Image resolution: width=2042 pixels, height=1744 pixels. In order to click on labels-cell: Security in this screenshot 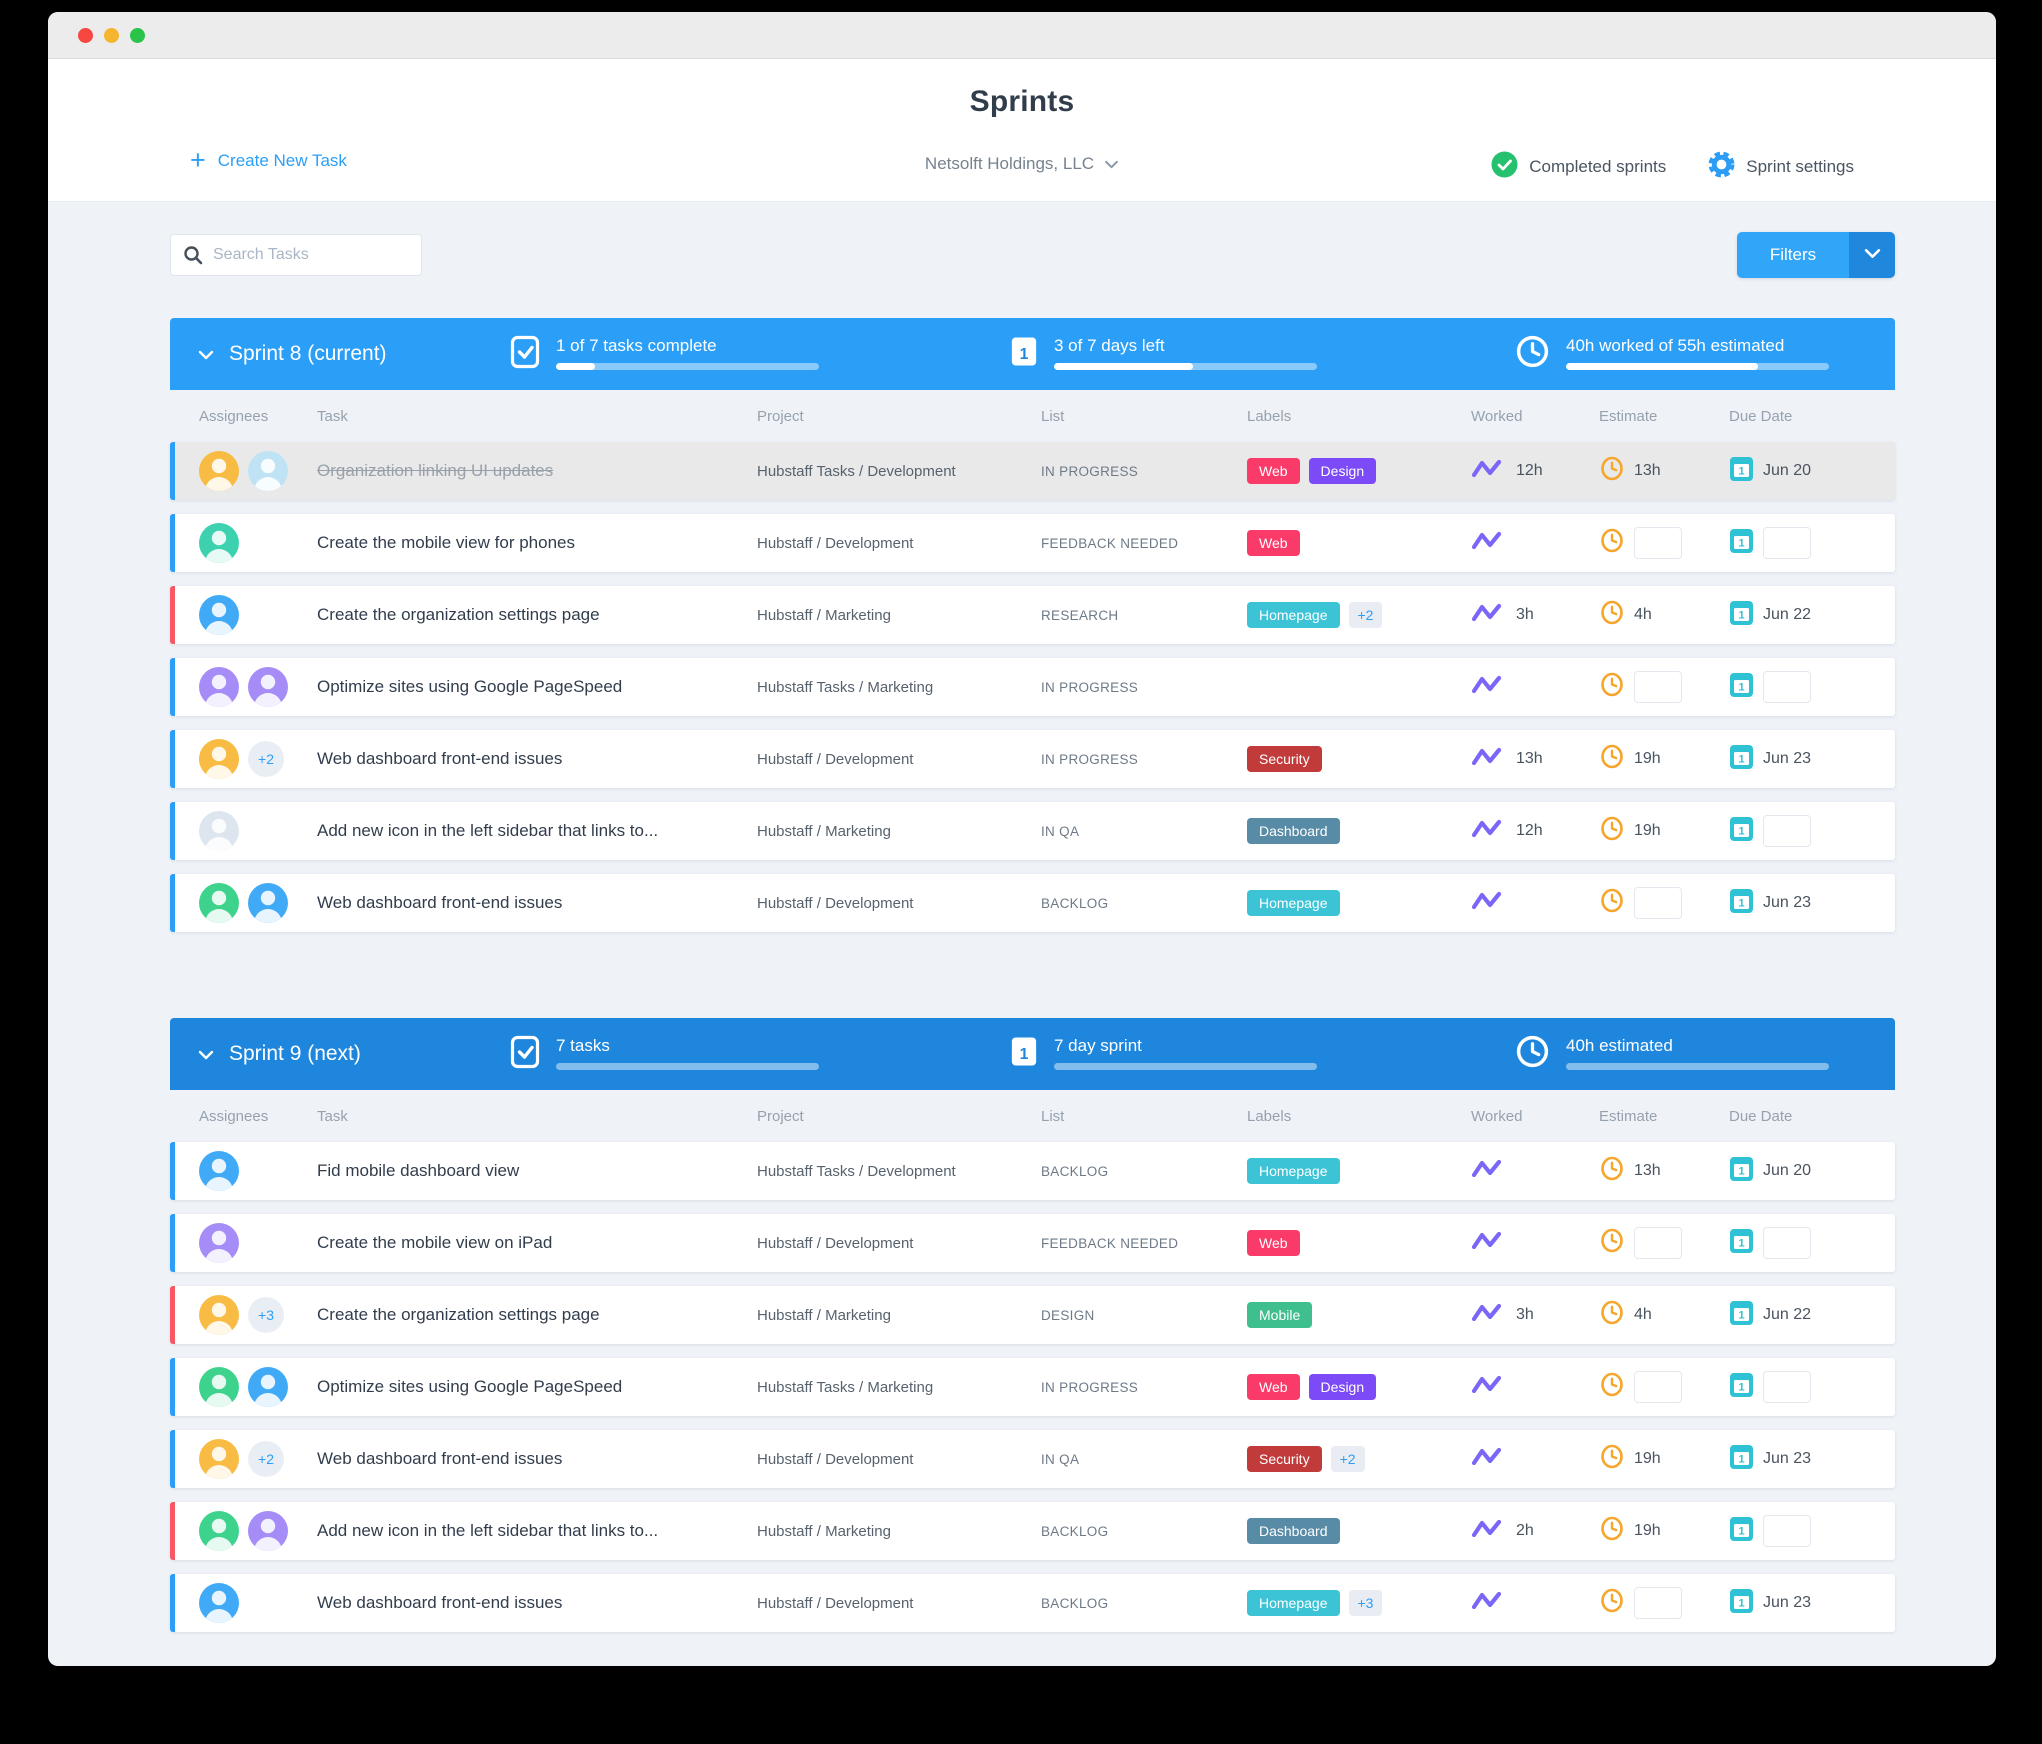, I will do `click(1359, 759)`.